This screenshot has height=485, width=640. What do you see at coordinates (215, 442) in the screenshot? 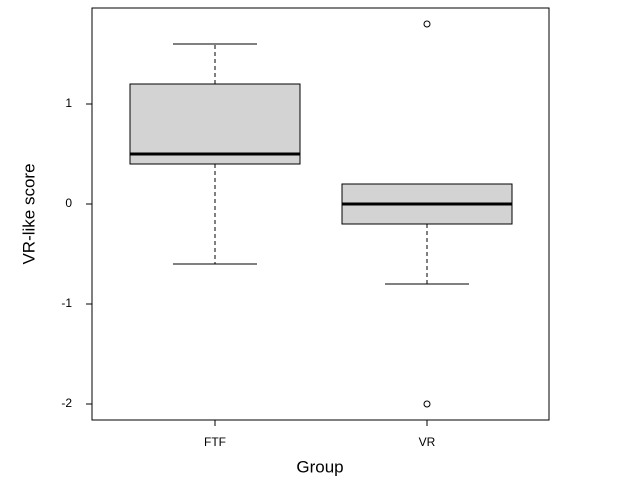
I see `x-tick-label: FTF` at bounding box center [215, 442].